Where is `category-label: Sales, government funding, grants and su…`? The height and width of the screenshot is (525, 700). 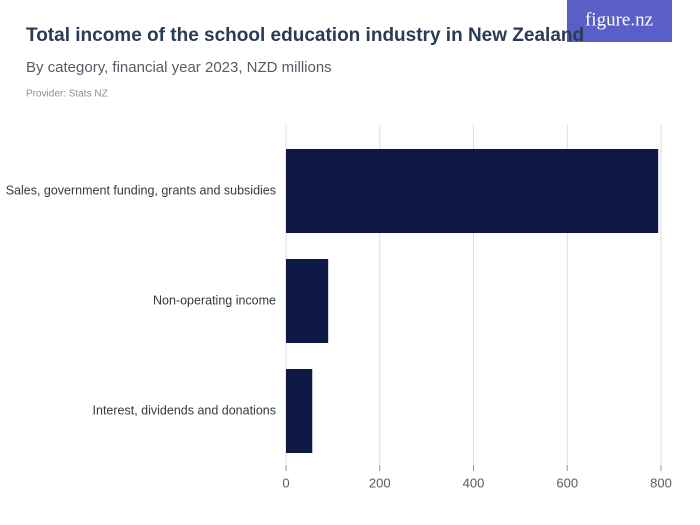
category-label: Sales, government funding, grants and su… is located at coordinates (141, 190).